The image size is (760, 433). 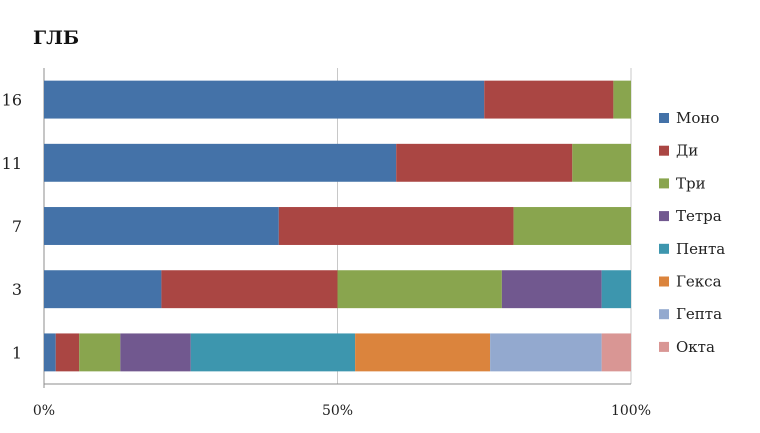 I want to click on bar-segment-7-Моно, so click(x=161, y=226).